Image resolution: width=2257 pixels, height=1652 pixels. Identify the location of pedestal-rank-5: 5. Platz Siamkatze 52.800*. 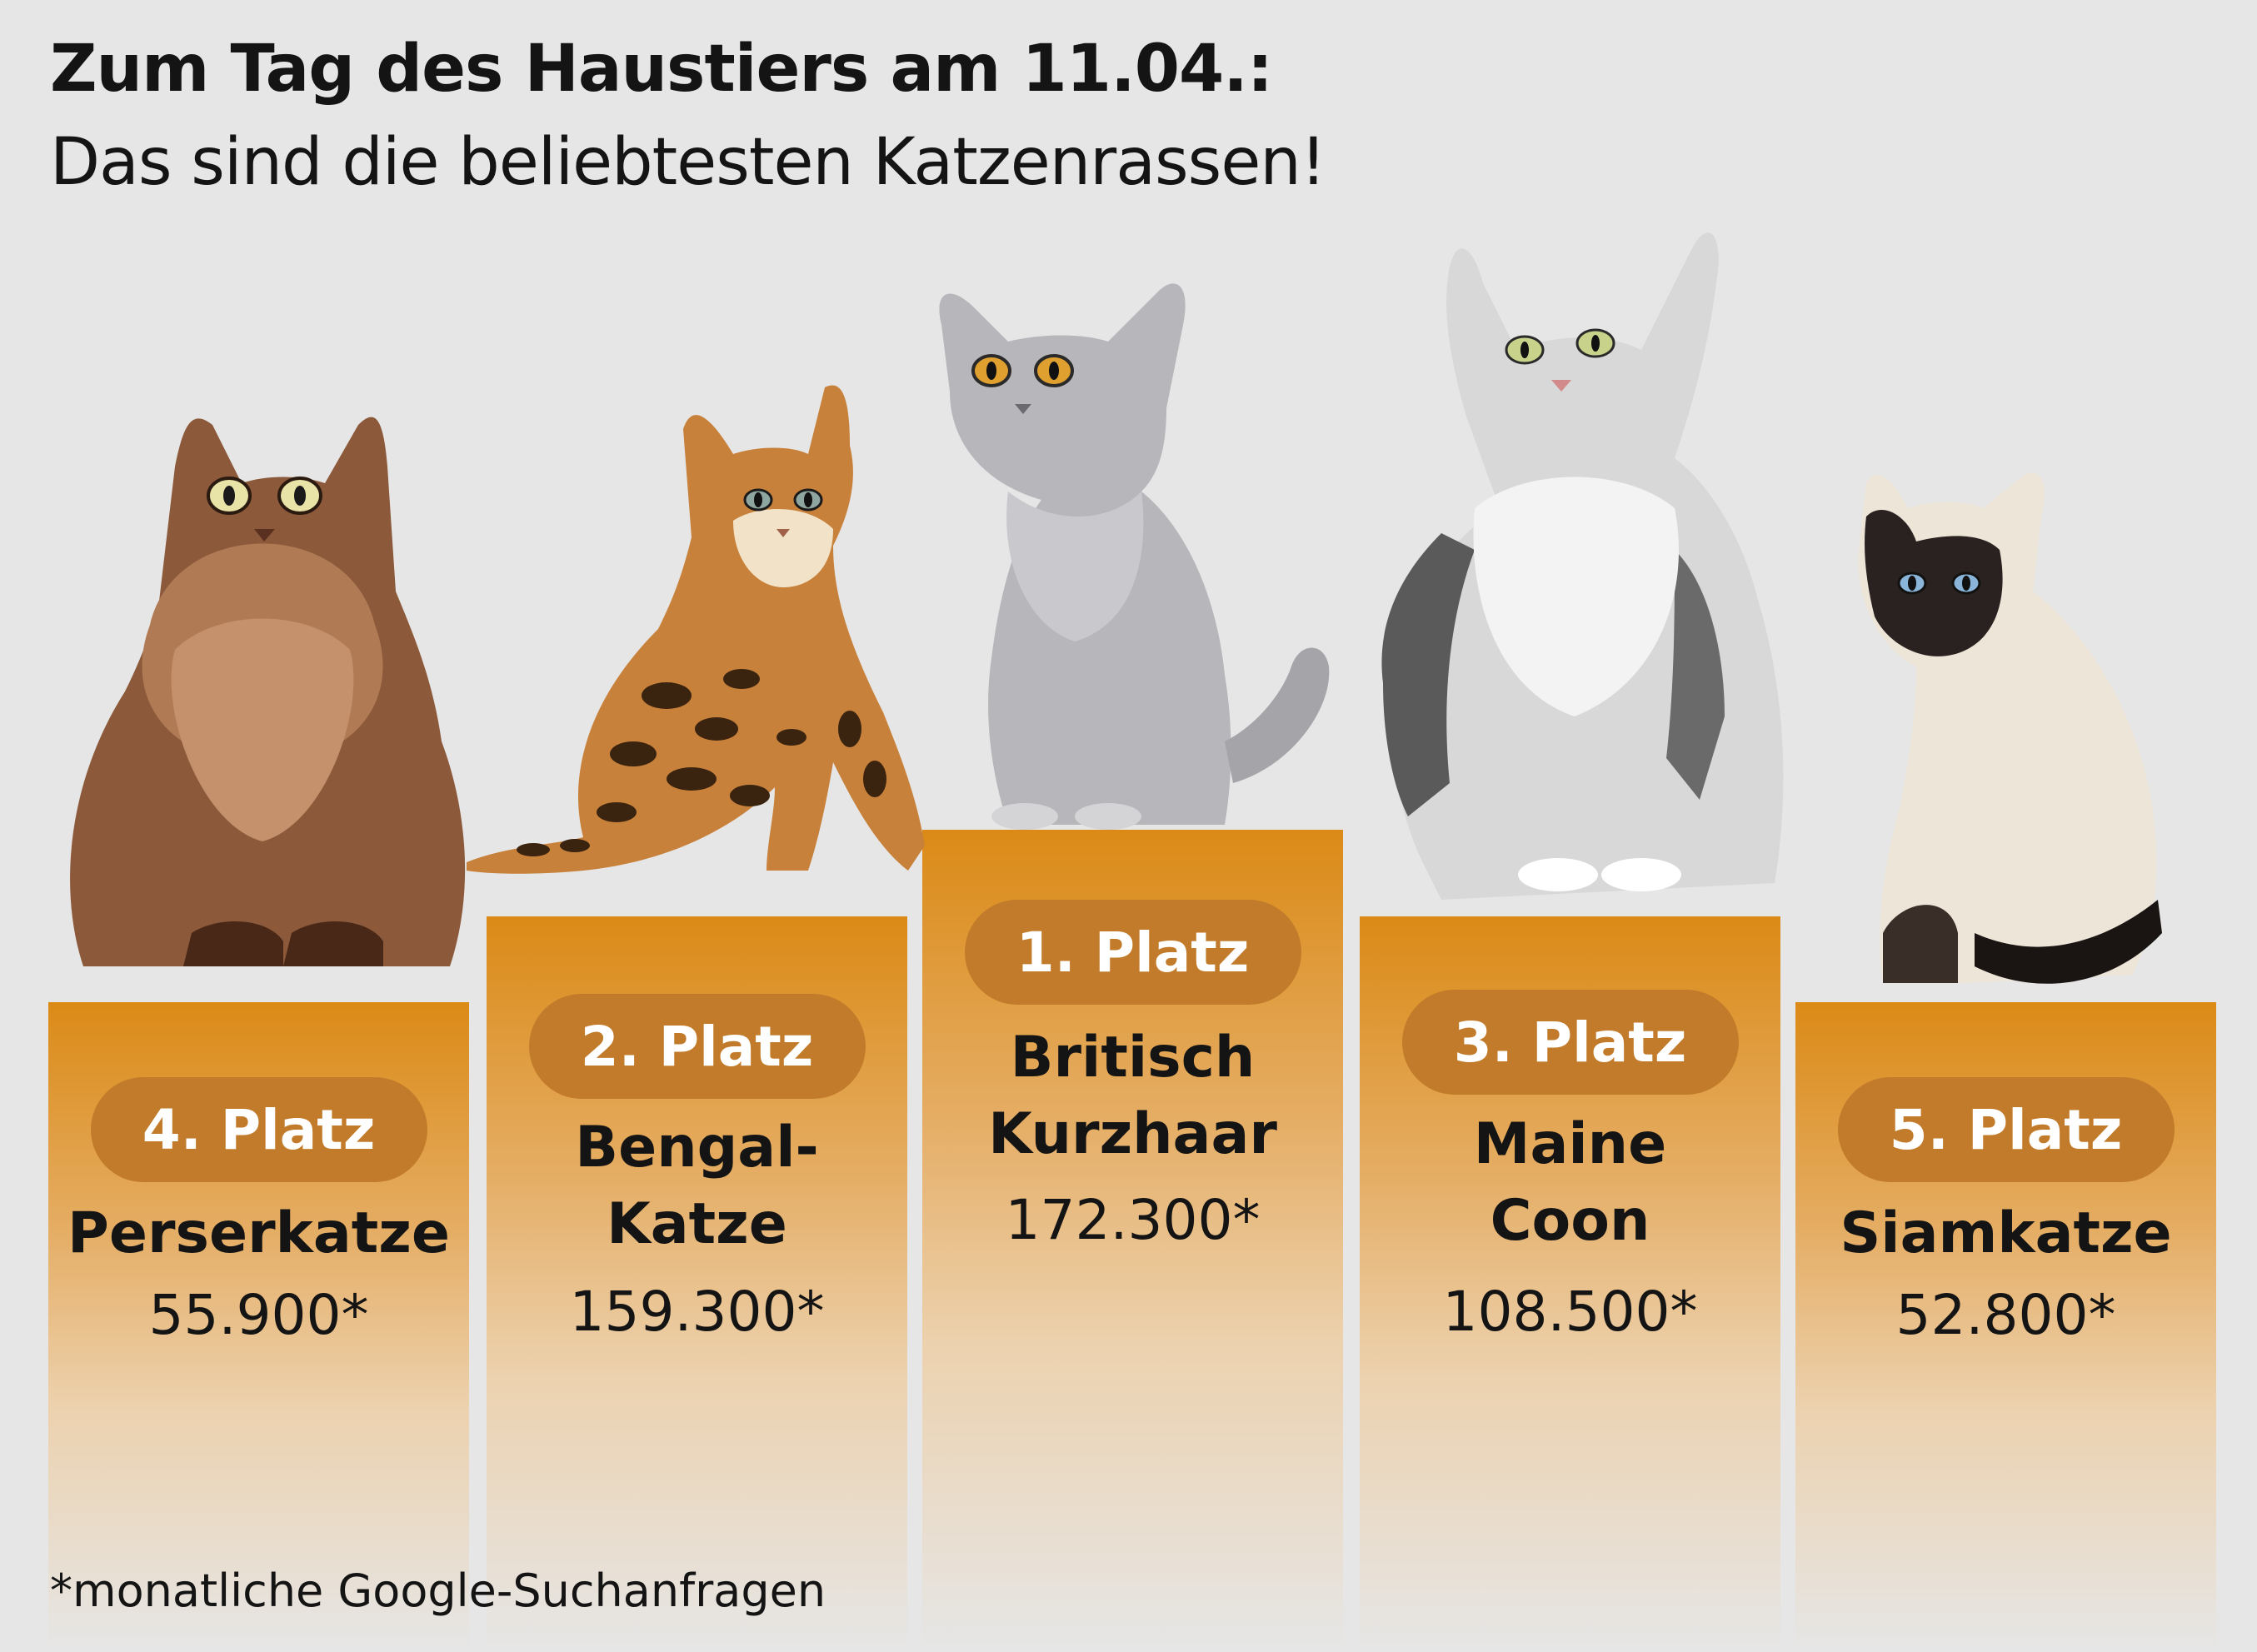
(2005, 1327).